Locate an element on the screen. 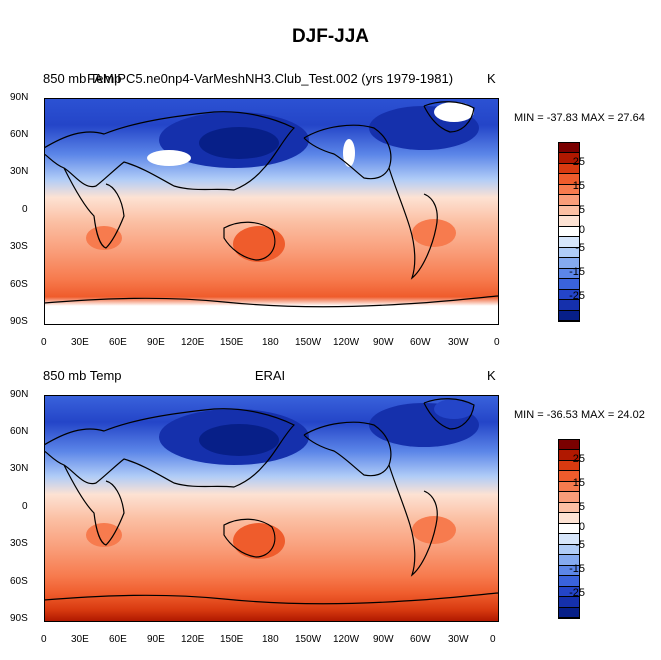 This screenshot has width=661, height=660. panel-center-label: ERAI is located at coordinates (270, 375).